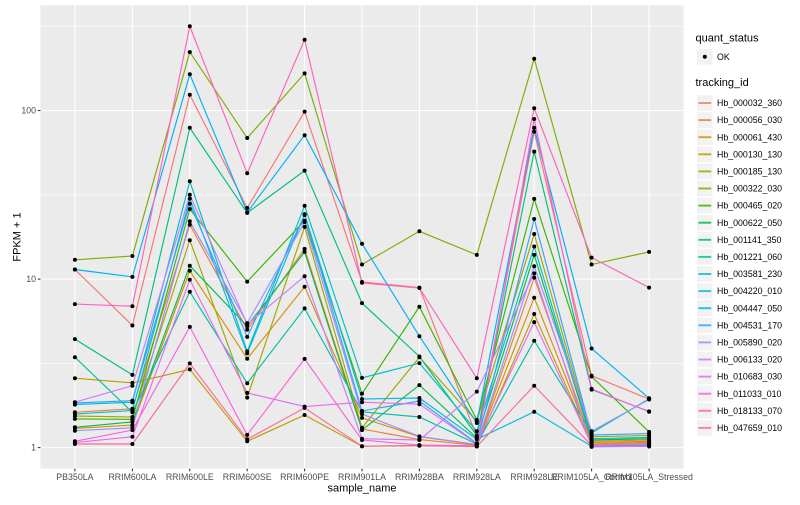 This screenshot has width=800, height=505. Describe the element at coordinates (749, 137) in the screenshot. I see `svg-text: Hb_000061_430` at that location.